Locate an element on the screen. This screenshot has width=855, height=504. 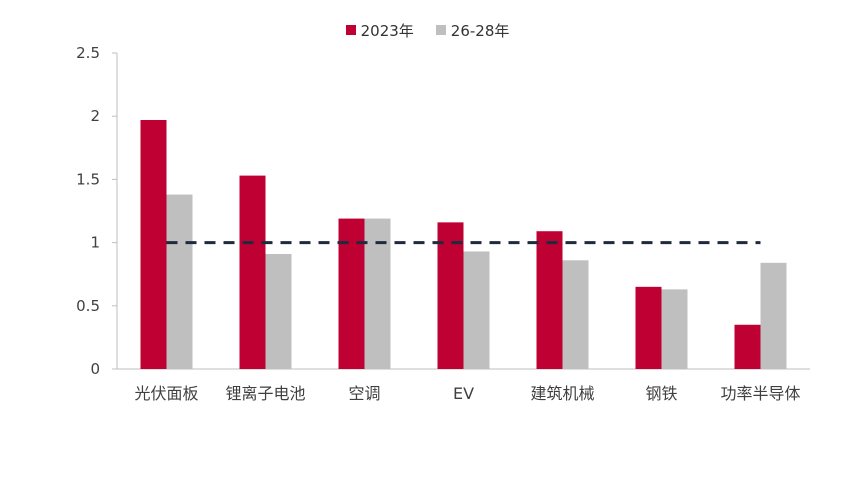
legend-swatch-2023 is located at coordinates (350, 30).